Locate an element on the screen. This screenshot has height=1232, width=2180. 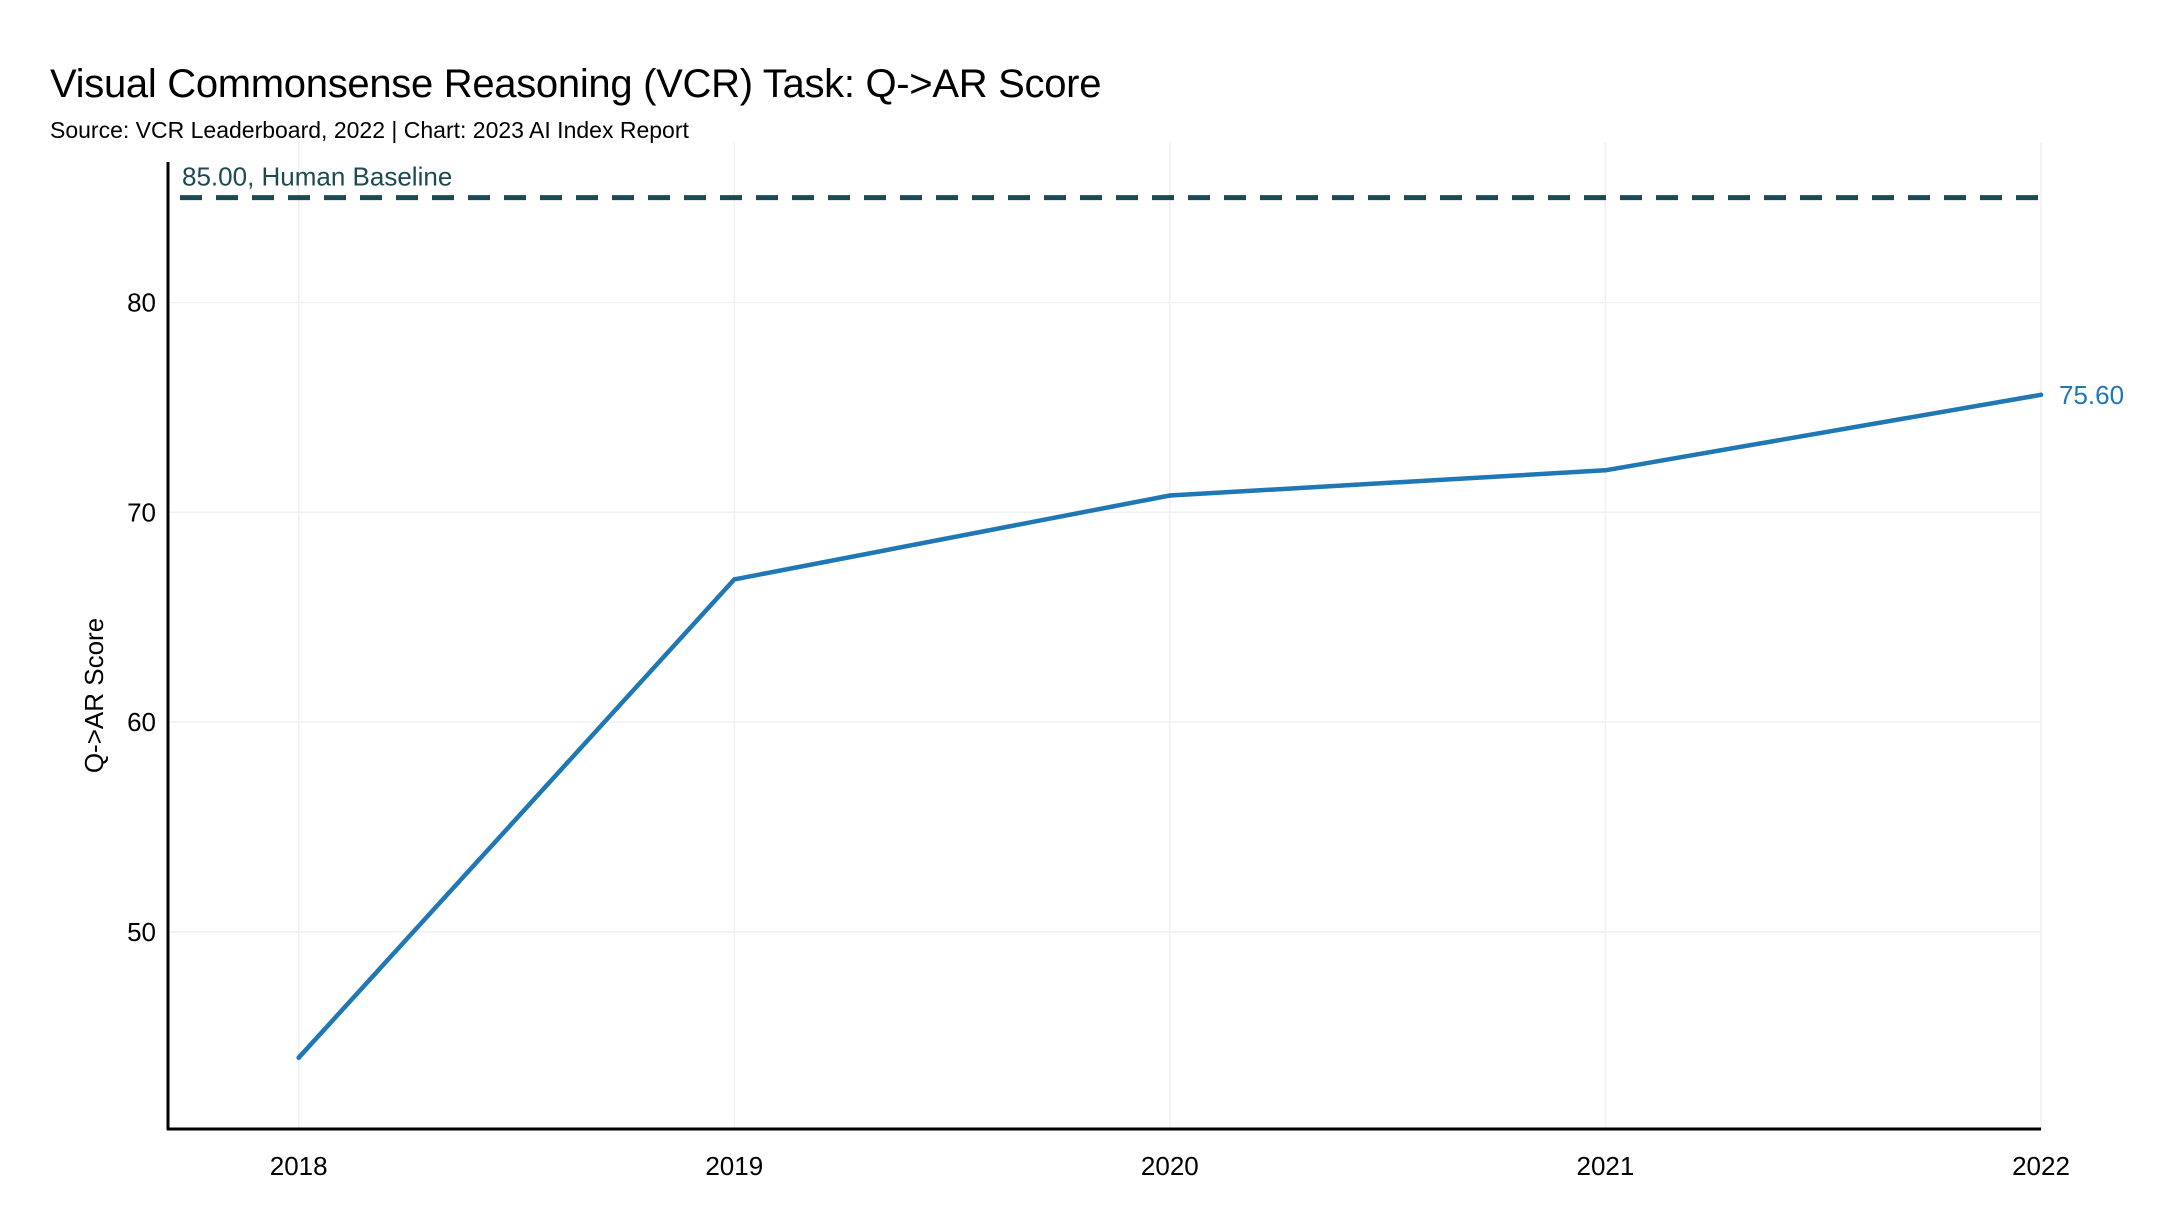
y-tick-label: 60 is located at coordinates (141, 722).